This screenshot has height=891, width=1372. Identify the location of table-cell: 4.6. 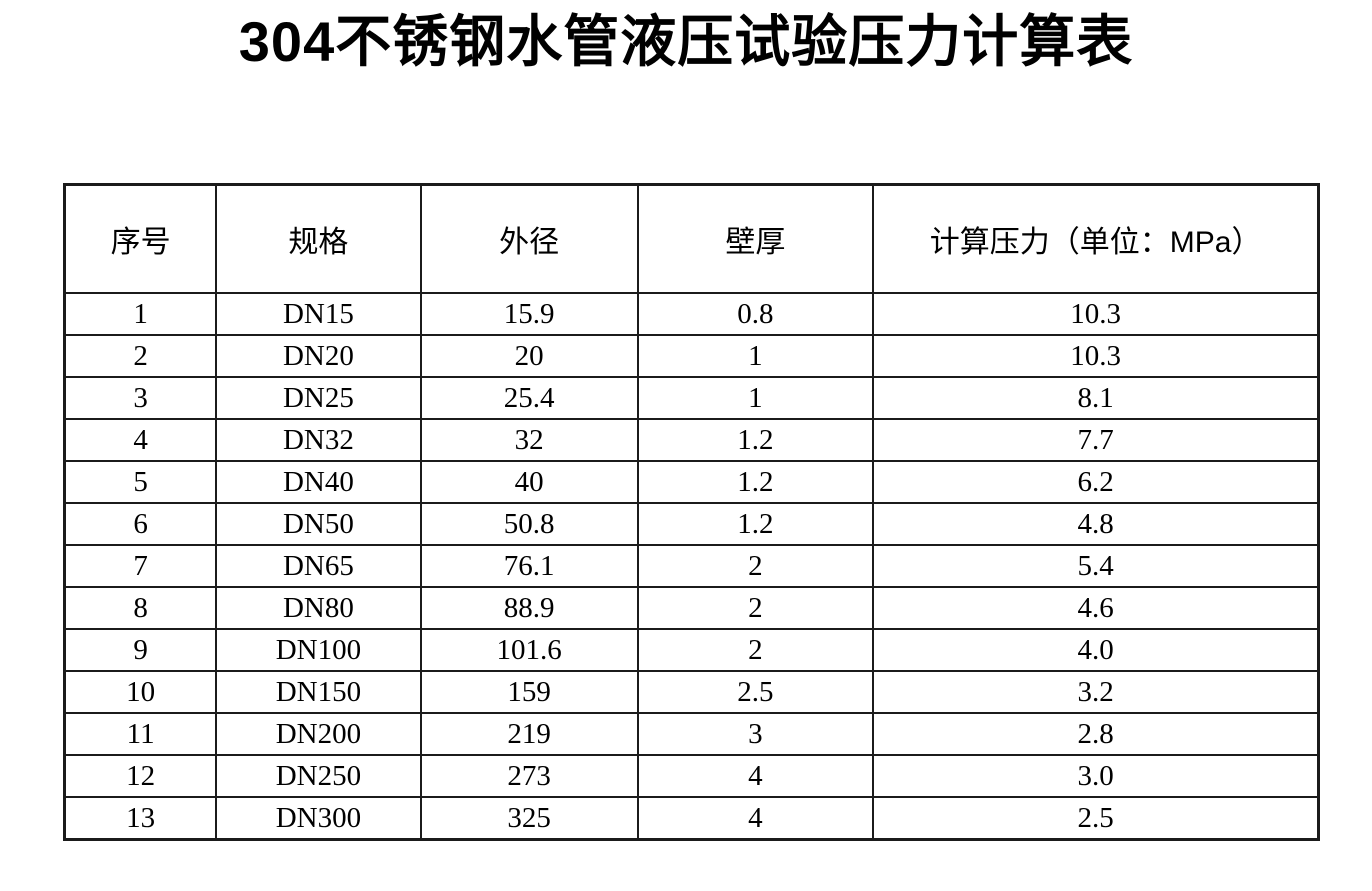
(1096, 608).